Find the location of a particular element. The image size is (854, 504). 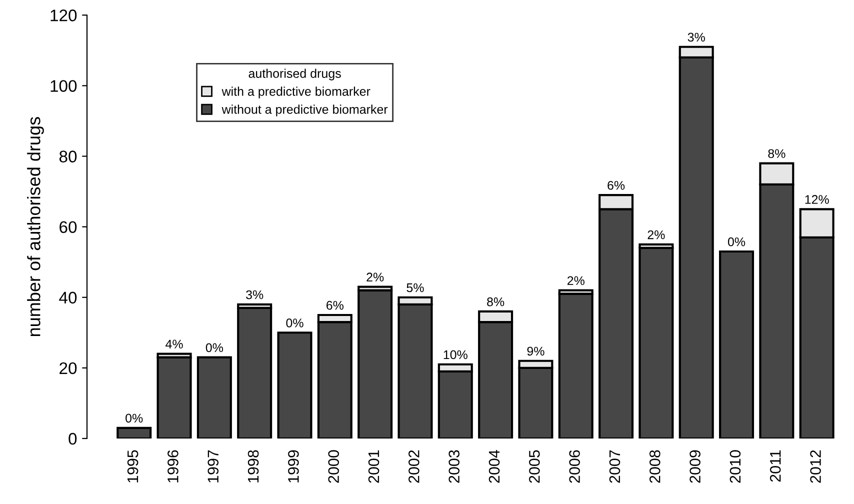

x-tick-label: 1999 is located at coordinates (293, 466).